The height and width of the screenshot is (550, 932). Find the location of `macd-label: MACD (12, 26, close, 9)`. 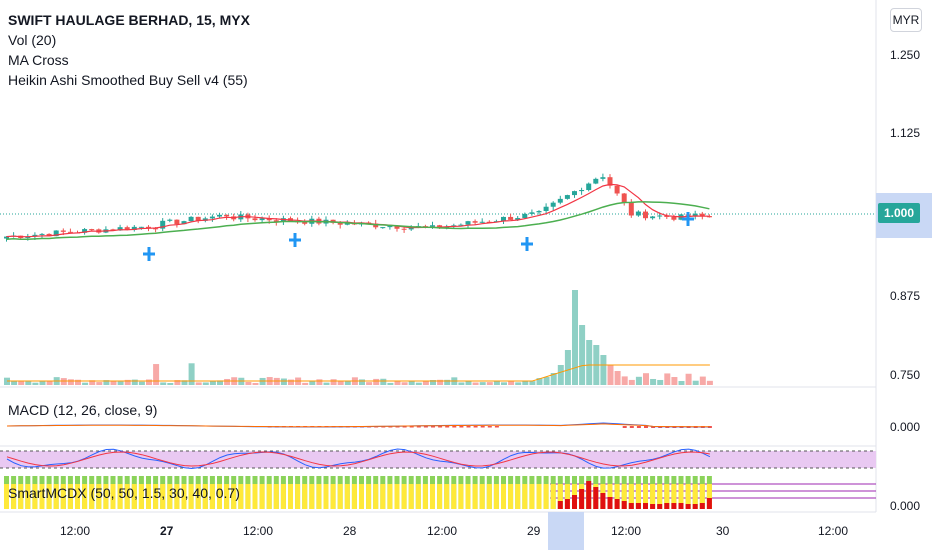

macd-label: MACD (12, 26, close, 9) is located at coordinates (83, 410).